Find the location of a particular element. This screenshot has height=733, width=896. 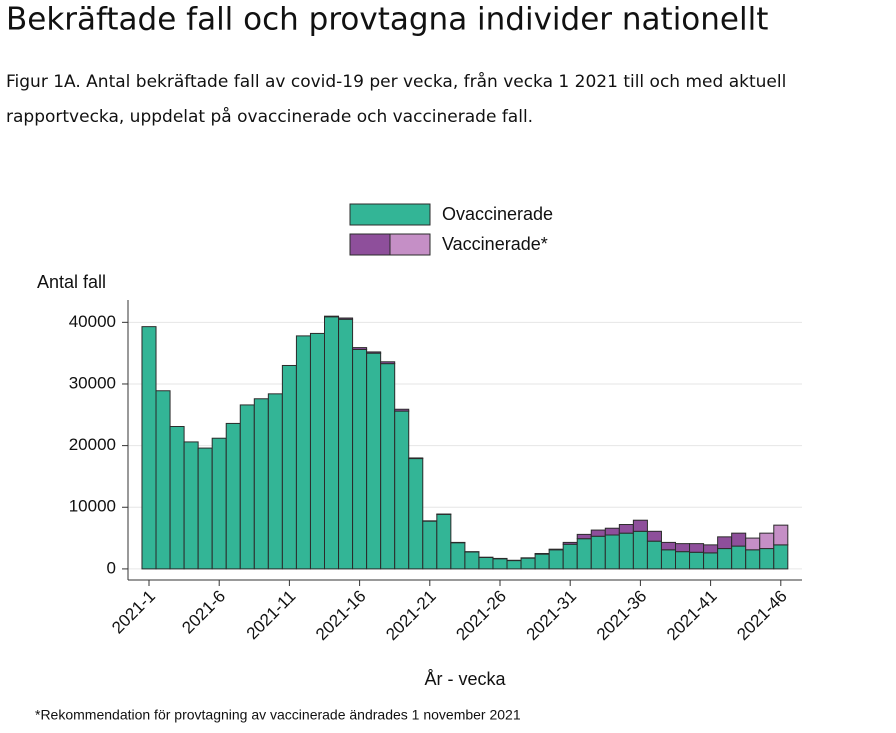

y-tick-label: 10000 is located at coordinates (92, 506).